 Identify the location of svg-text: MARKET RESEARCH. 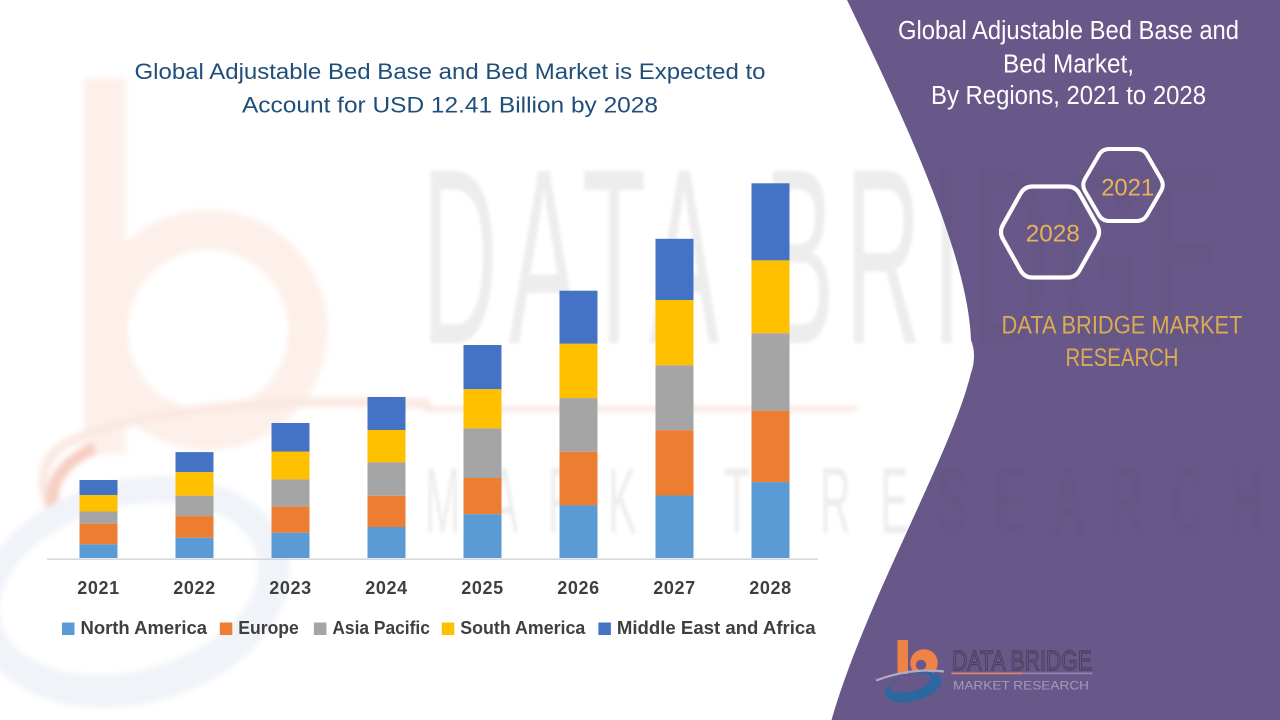
(1021, 686).